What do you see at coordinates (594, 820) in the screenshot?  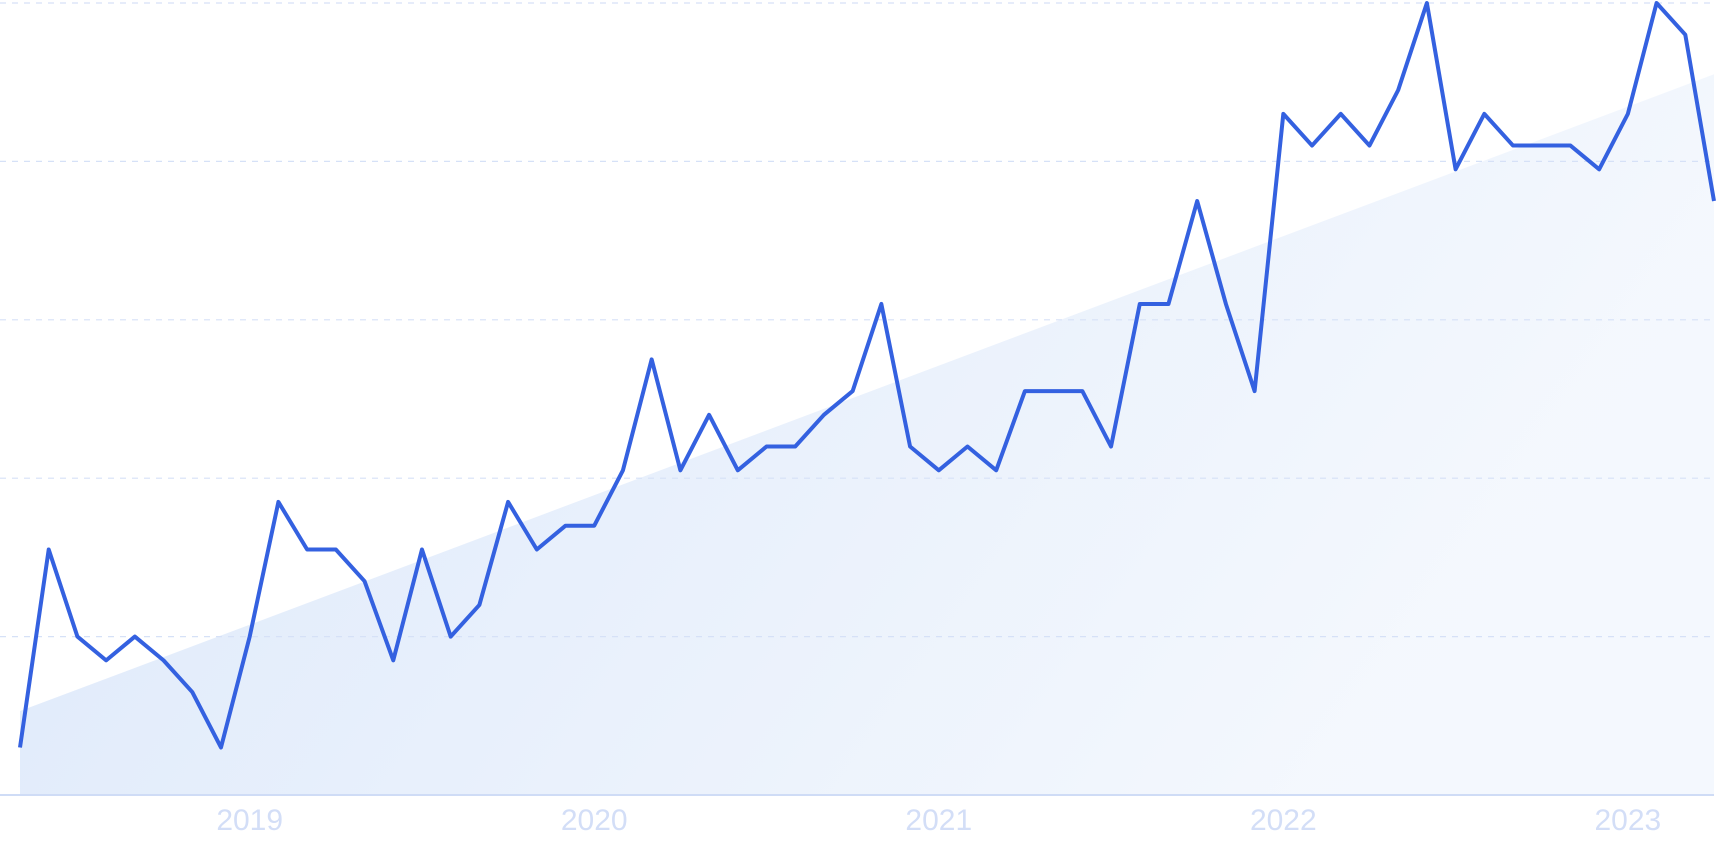 I see `x-tick-label: 2020` at bounding box center [594, 820].